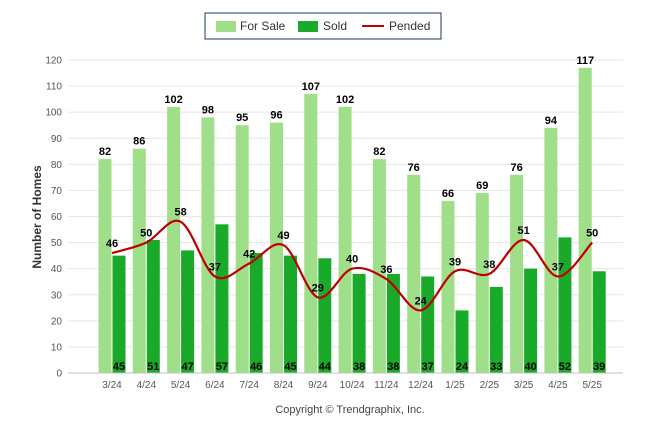 This screenshot has width=646, height=434. I want to click on legend-label-sold: Sold, so click(335, 26).